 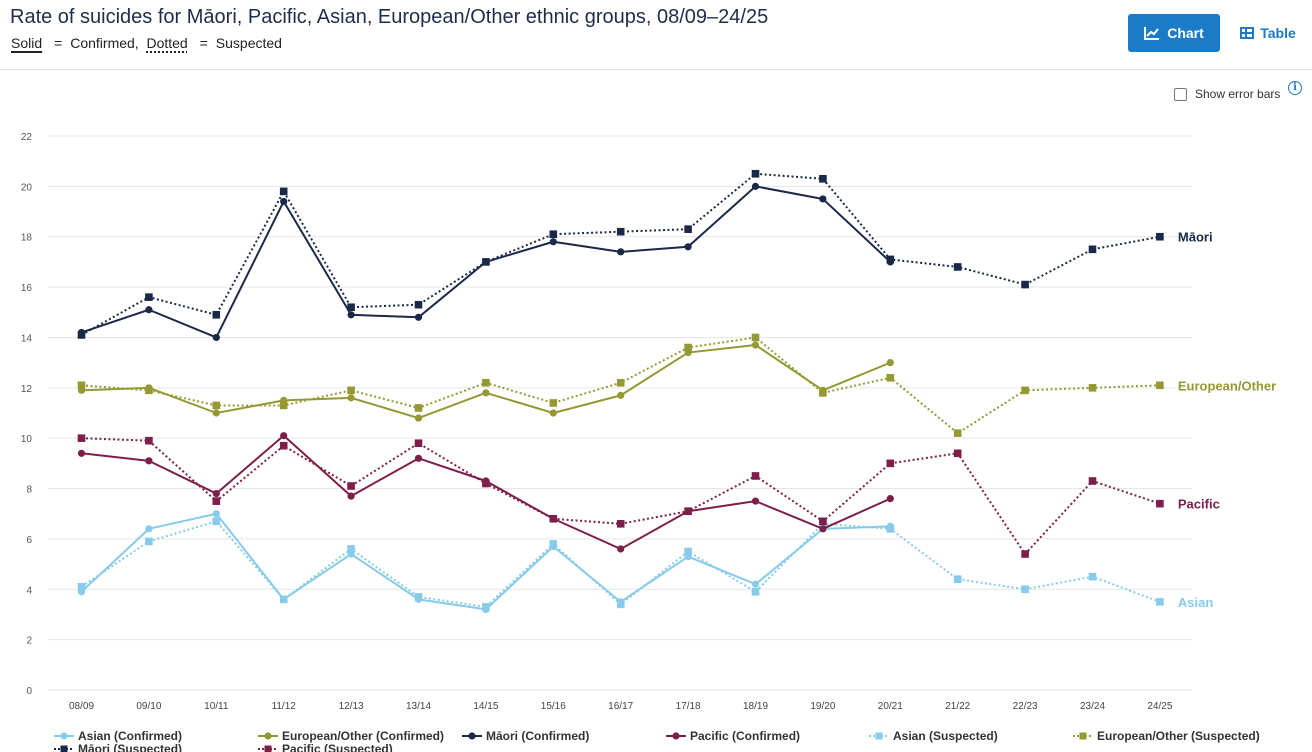 I want to click on table-view-button: Table, so click(x=1268, y=33).